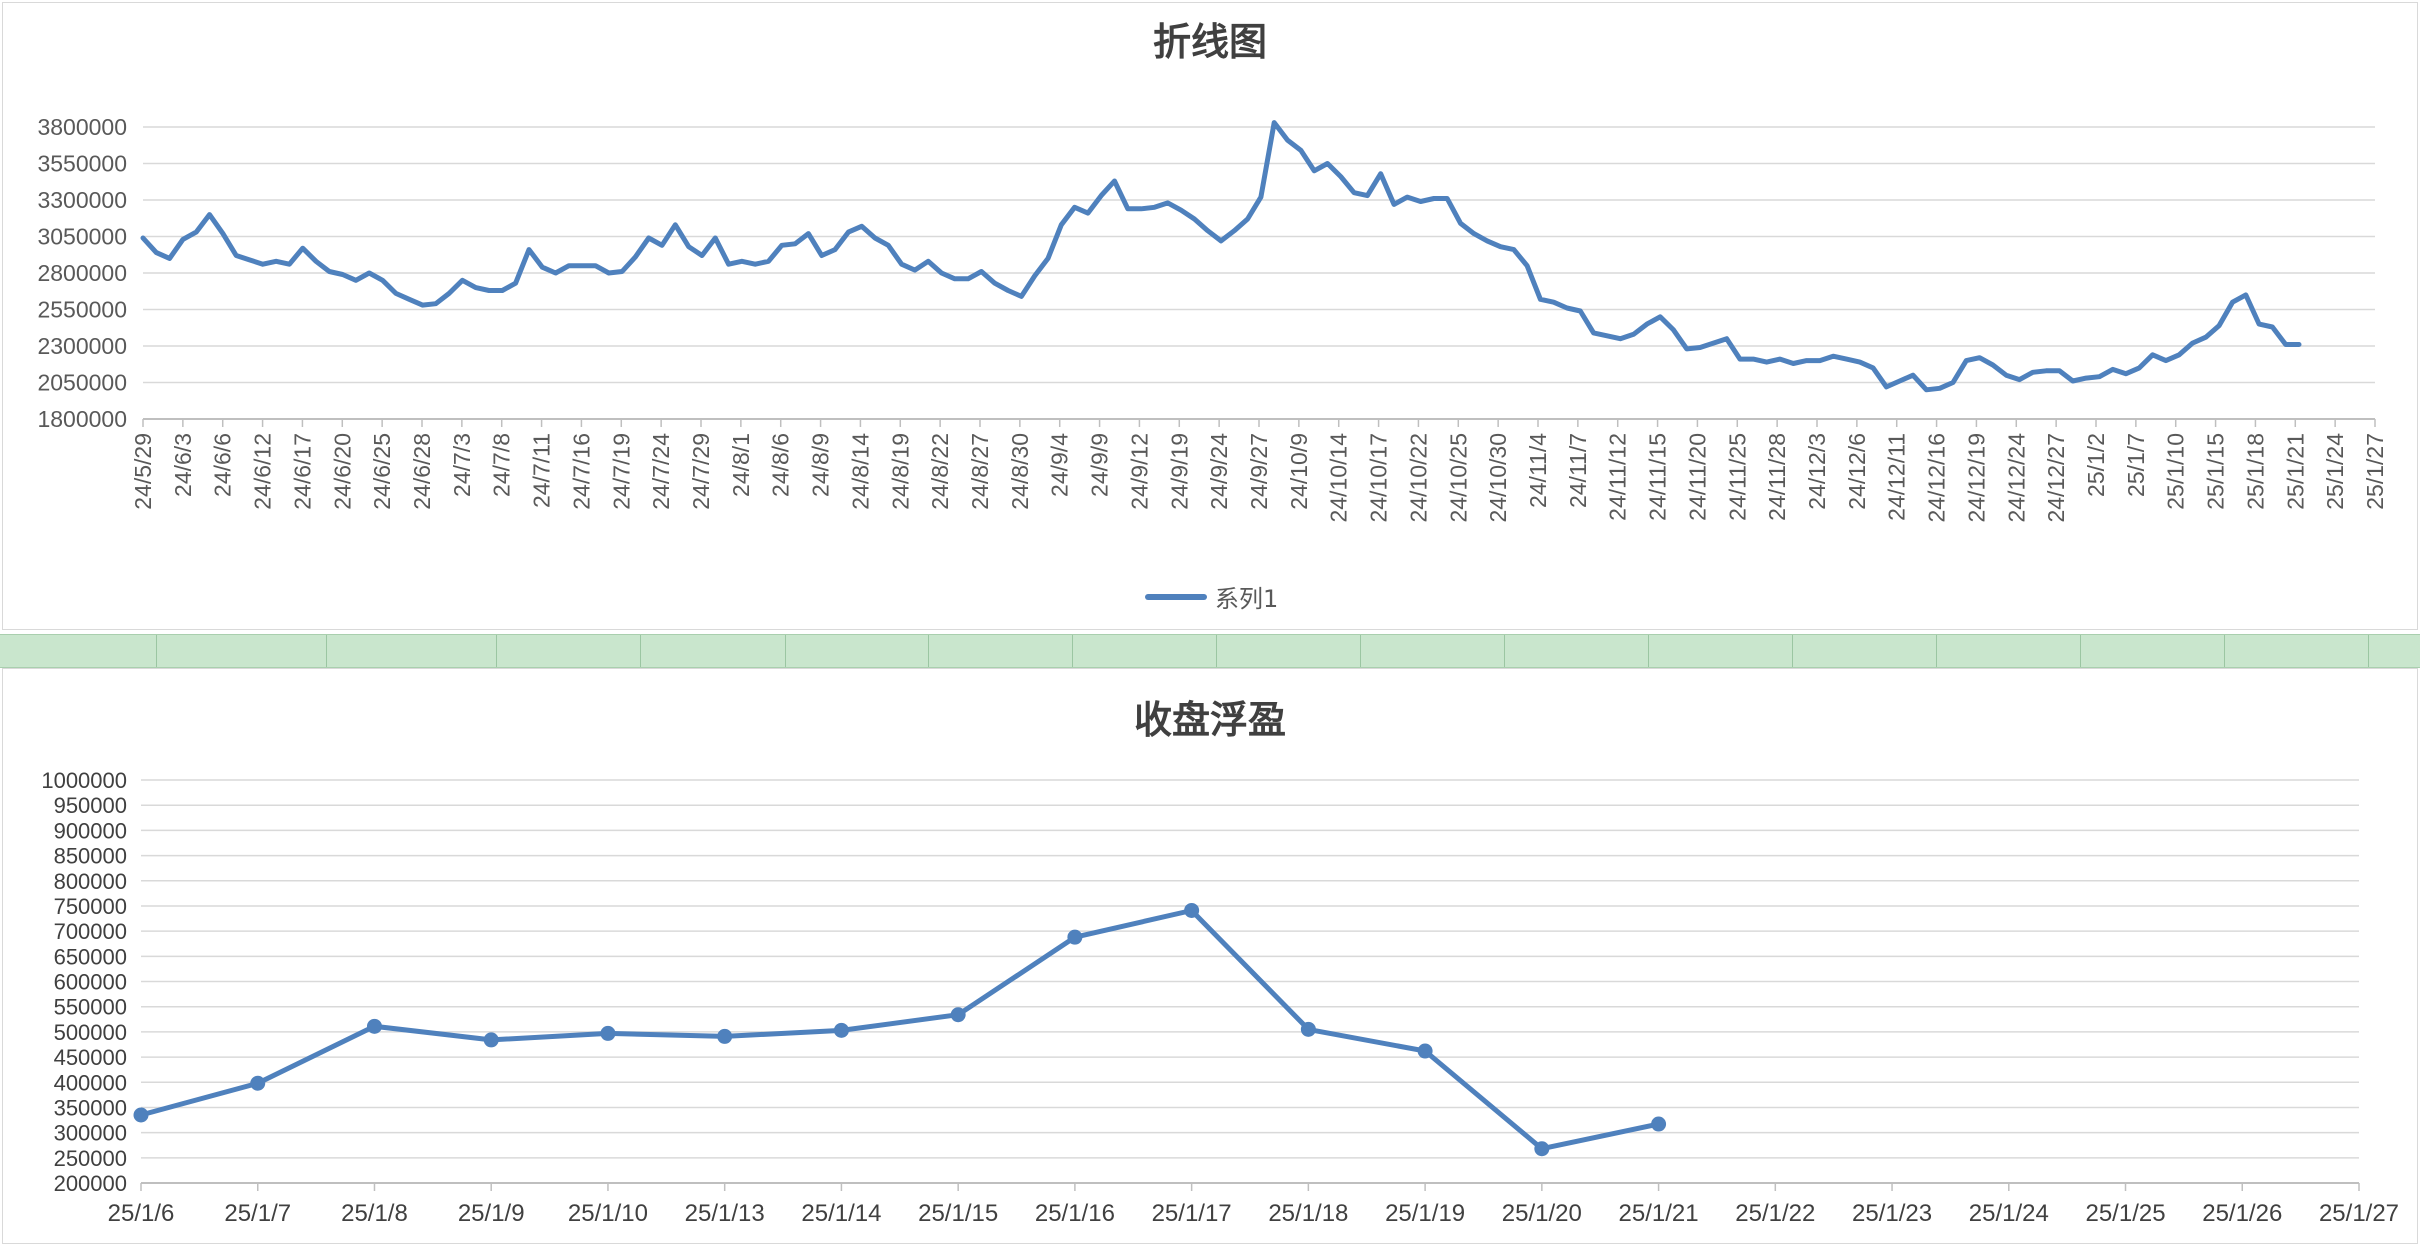 This screenshot has height=1245, width=2420. Describe the element at coordinates (90, 881) in the screenshot. I see `y-tick-label: 800000` at that location.